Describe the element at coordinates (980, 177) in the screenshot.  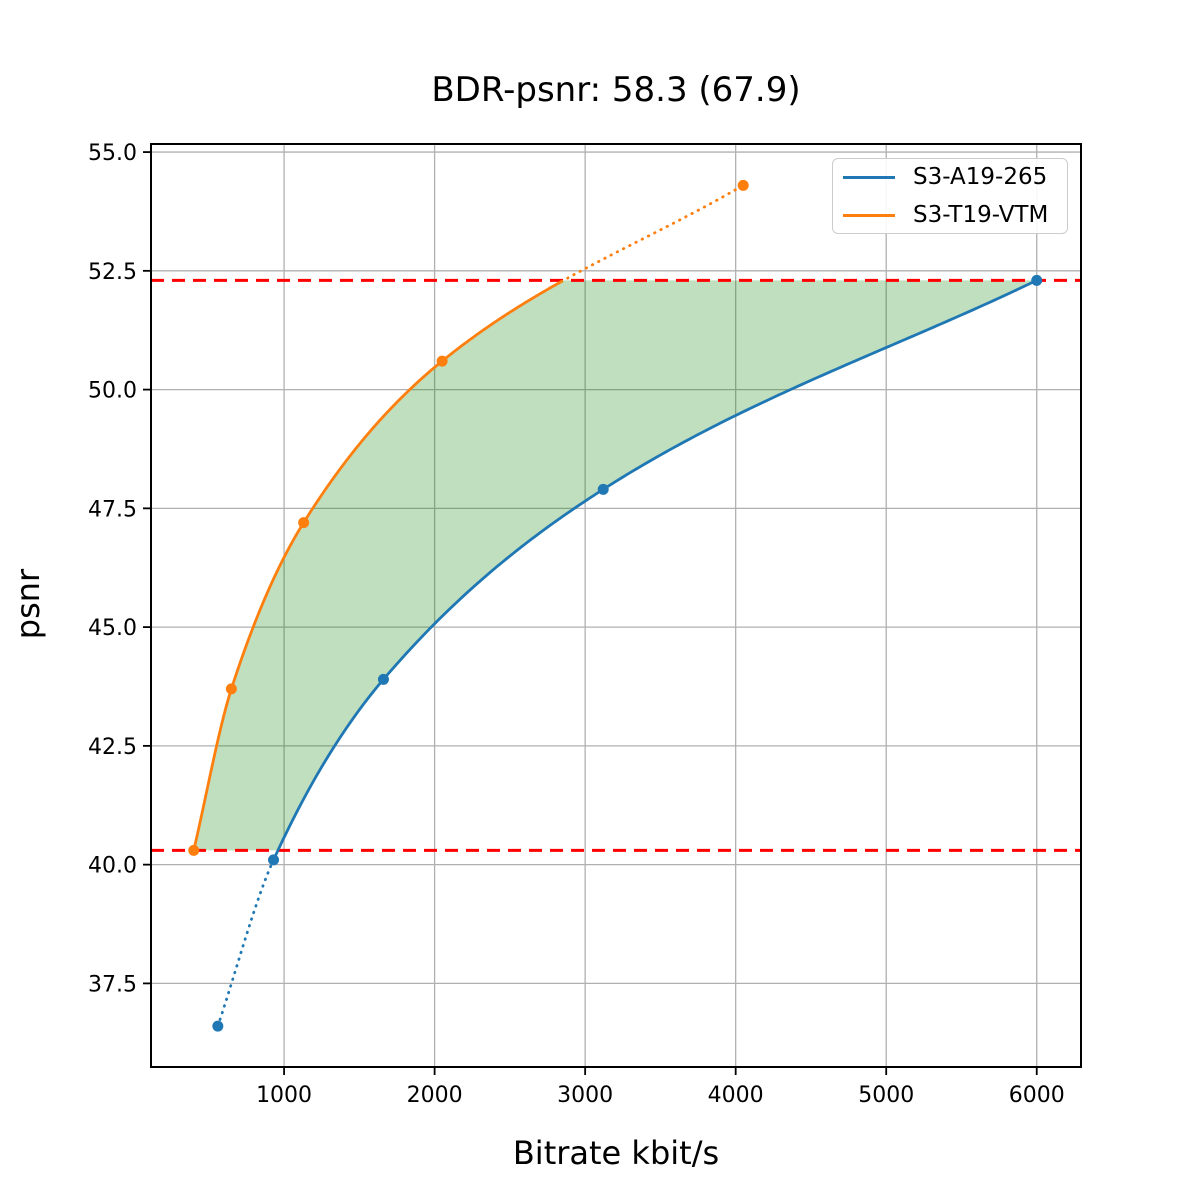
I see `legend-label: S3-A19-265` at that location.